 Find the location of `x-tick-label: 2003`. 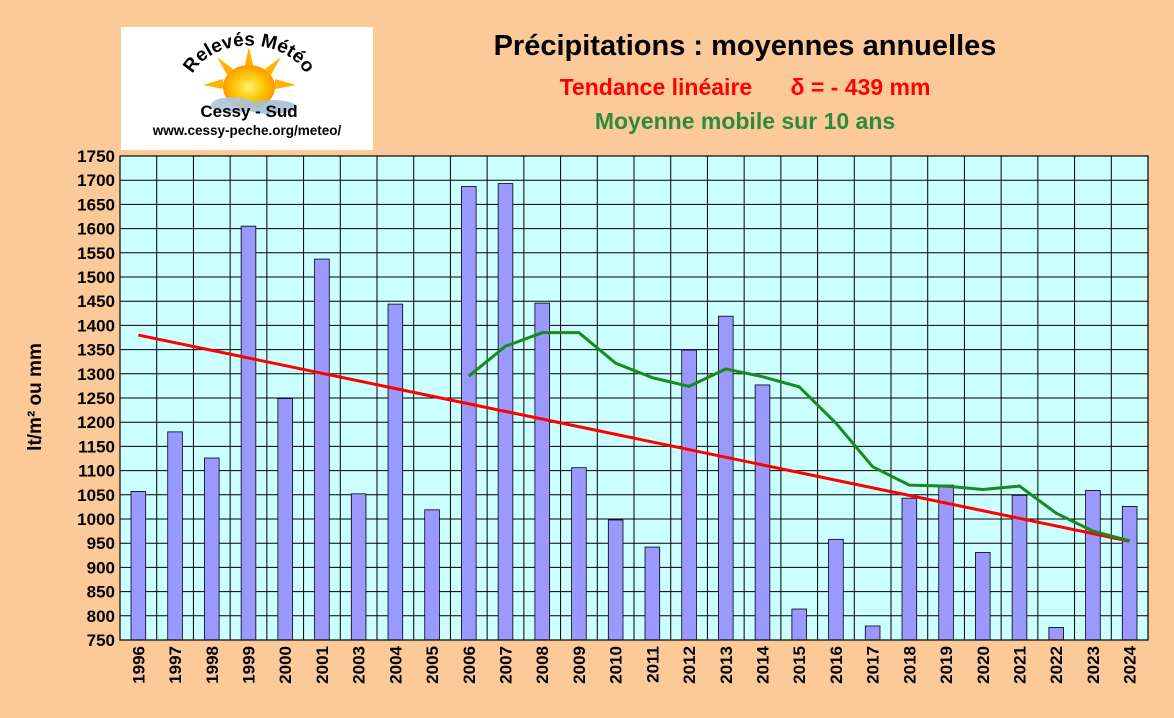

x-tick-label: 2003 is located at coordinates (359, 665).